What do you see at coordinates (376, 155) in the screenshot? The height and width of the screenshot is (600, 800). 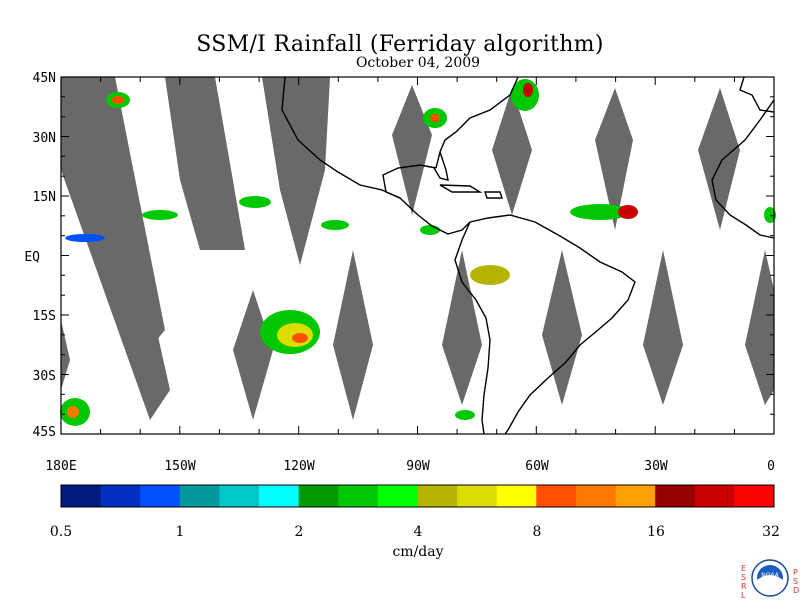 I see `north-america-coast` at bounding box center [376, 155].